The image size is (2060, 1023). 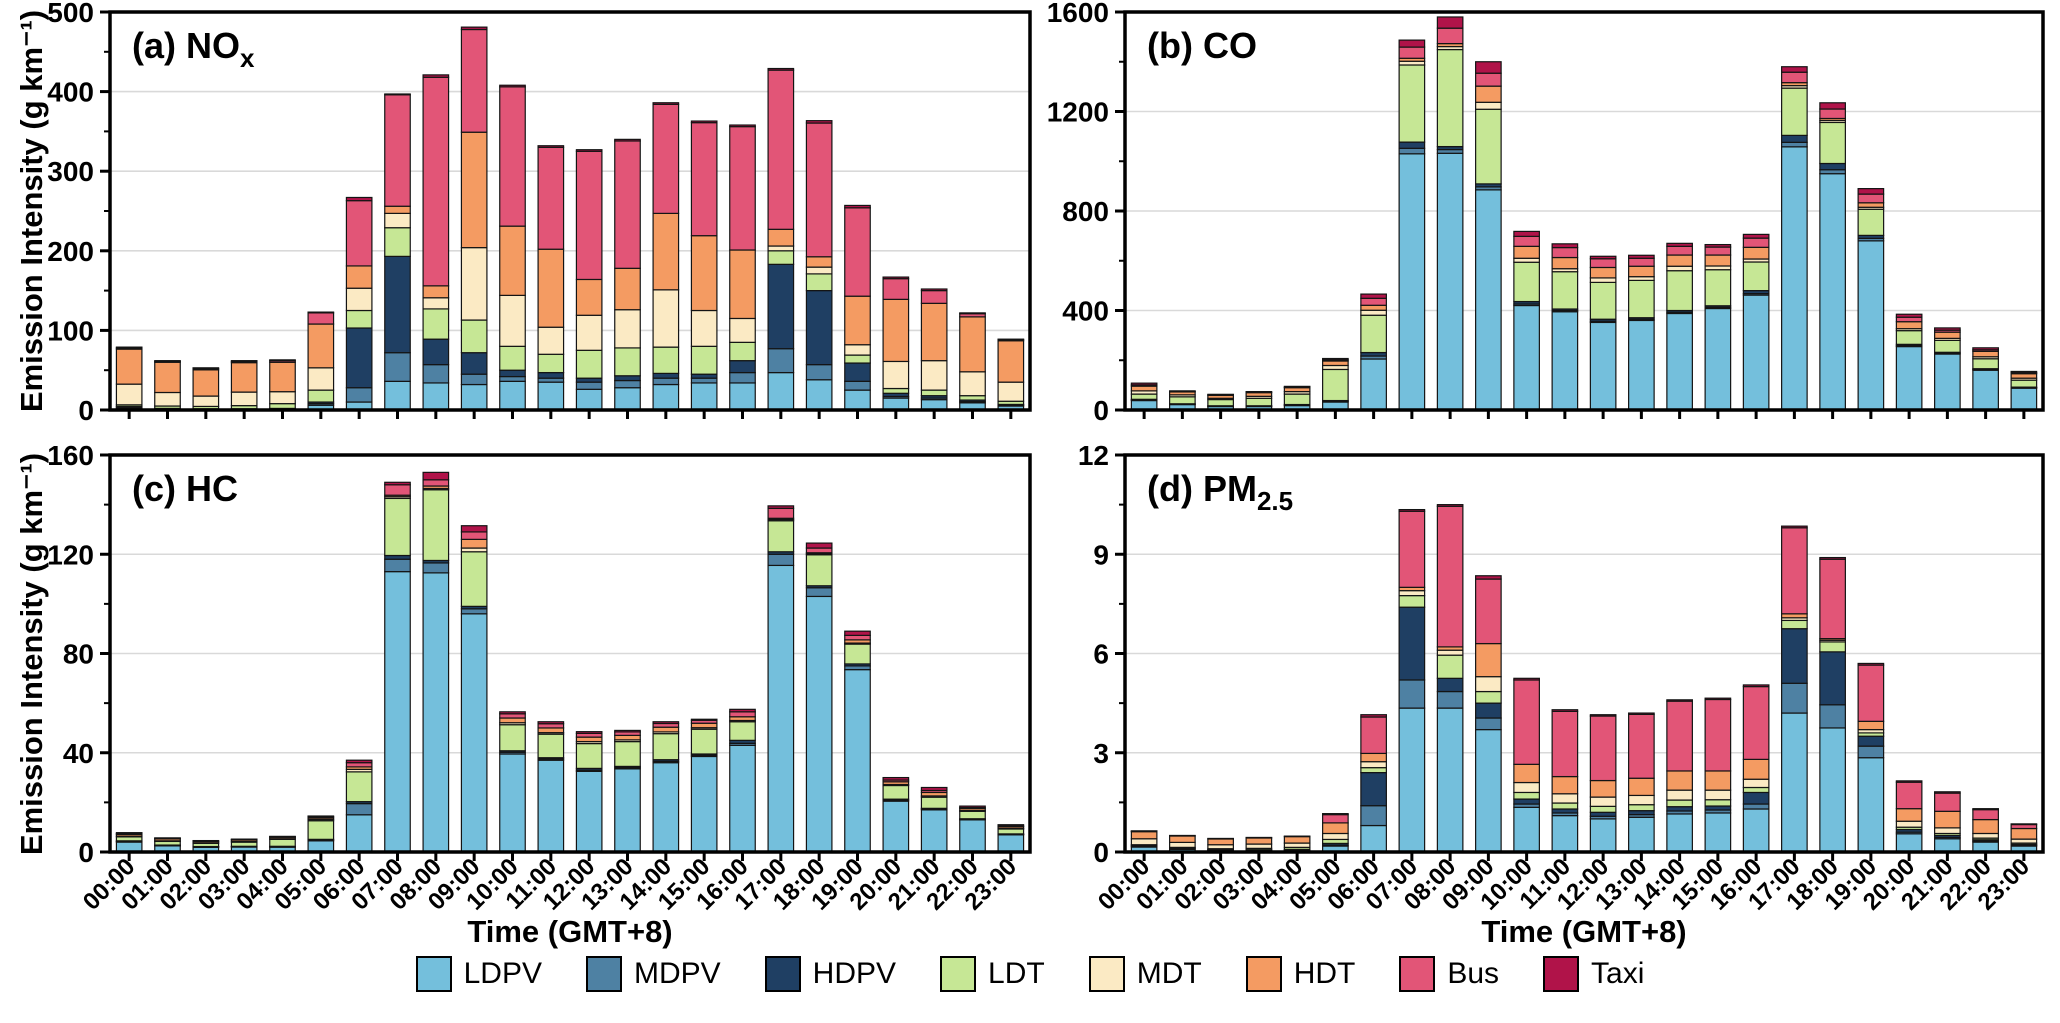 What do you see at coordinates (570, 931) in the screenshot?
I see `x-axis-label-left: Time (GMT+8)` at bounding box center [570, 931].